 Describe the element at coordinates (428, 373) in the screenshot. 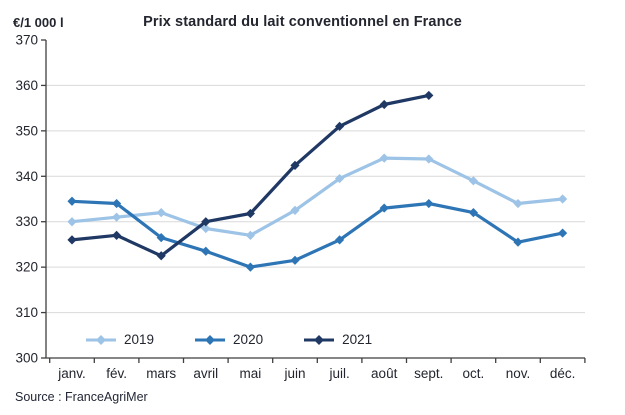

I see `x-tick-label: sept.` at that location.